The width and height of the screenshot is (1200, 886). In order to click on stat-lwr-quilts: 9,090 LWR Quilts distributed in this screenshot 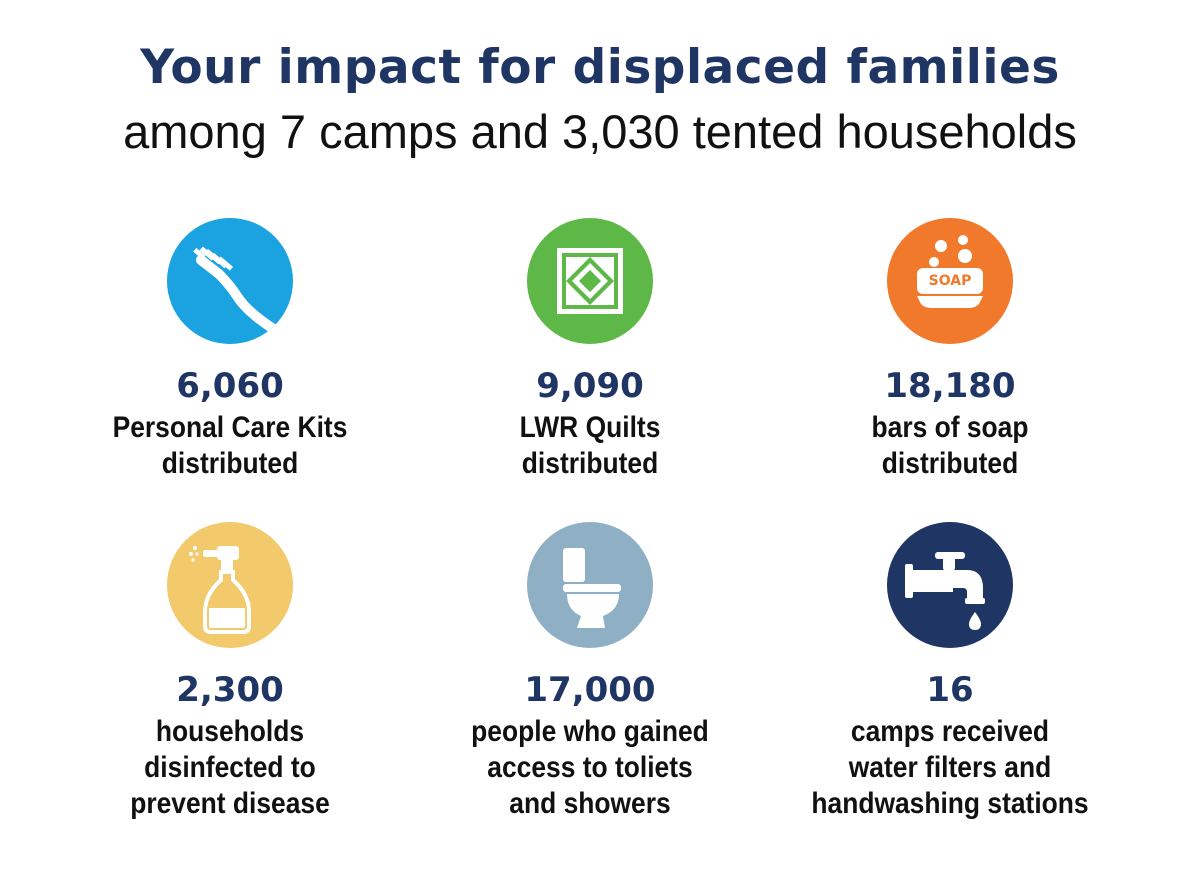, I will do `click(590, 350)`.